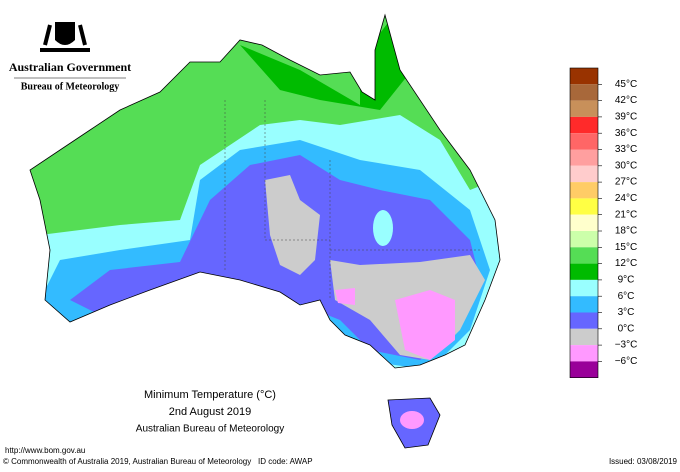  Describe the element at coordinates (285, 461) in the screenshot. I see `footer-id: ID code: AWAP` at that location.